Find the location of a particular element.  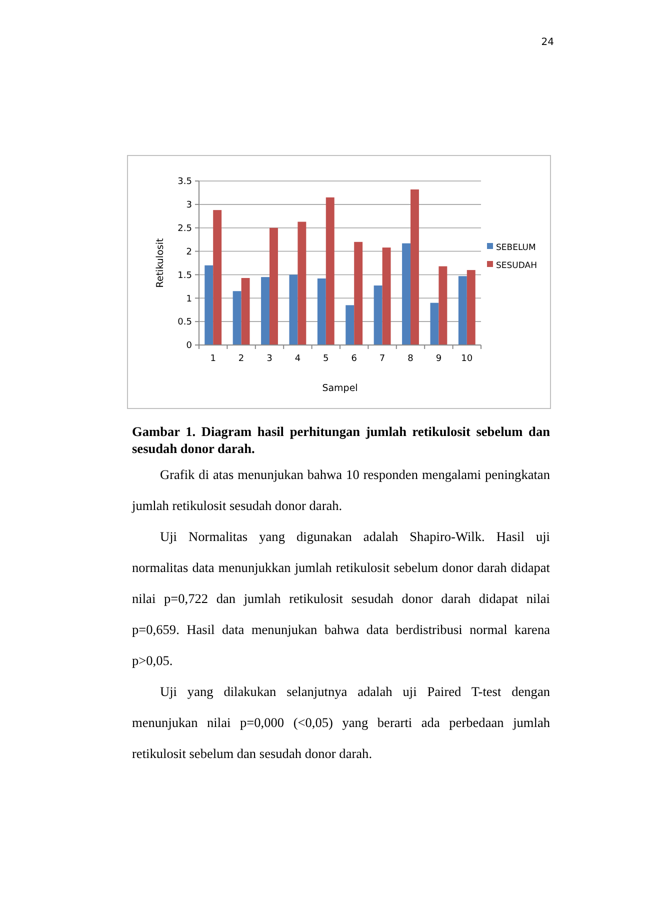

y-tick-label: 2.5 is located at coordinates (185, 229).